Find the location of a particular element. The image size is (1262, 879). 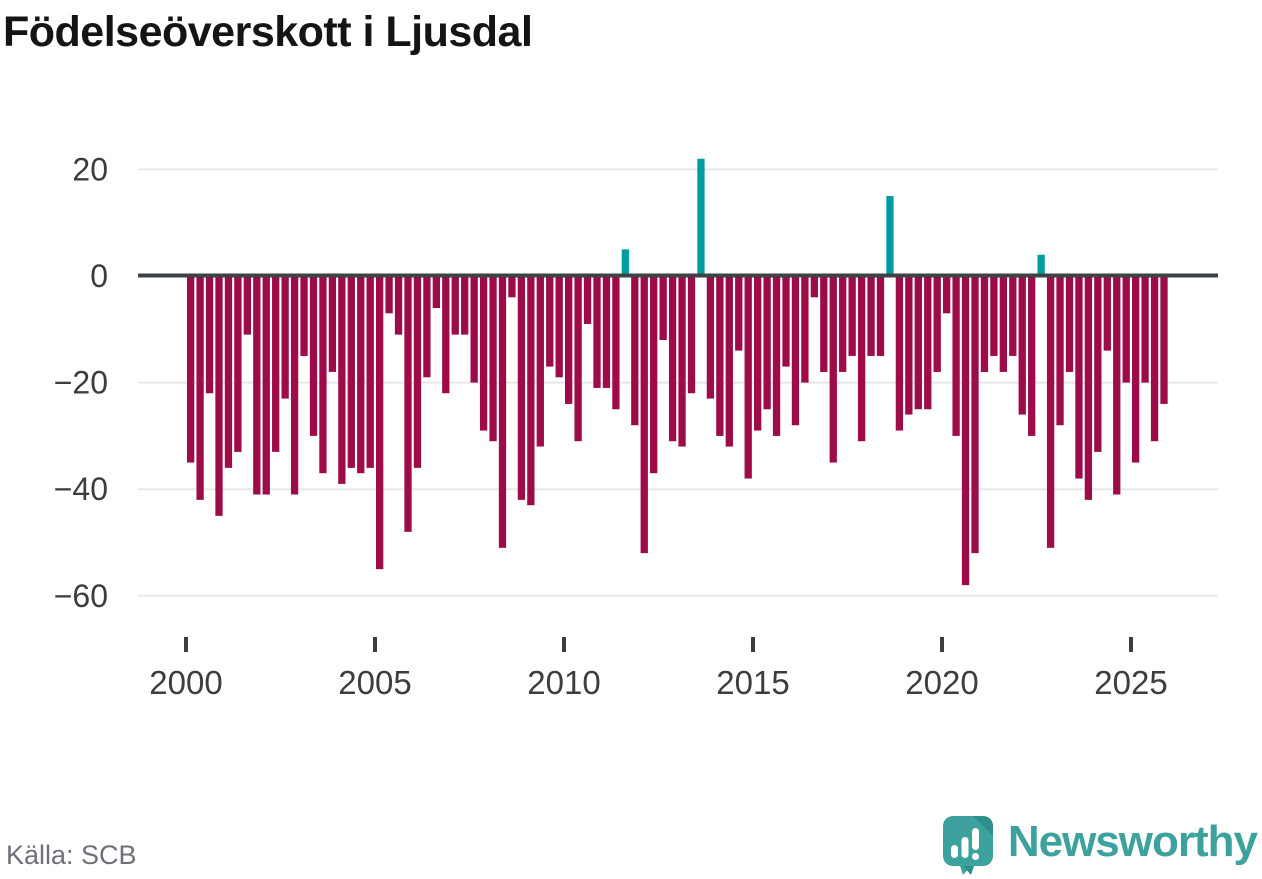

bar-2008-q4 is located at coordinates (521, 388).